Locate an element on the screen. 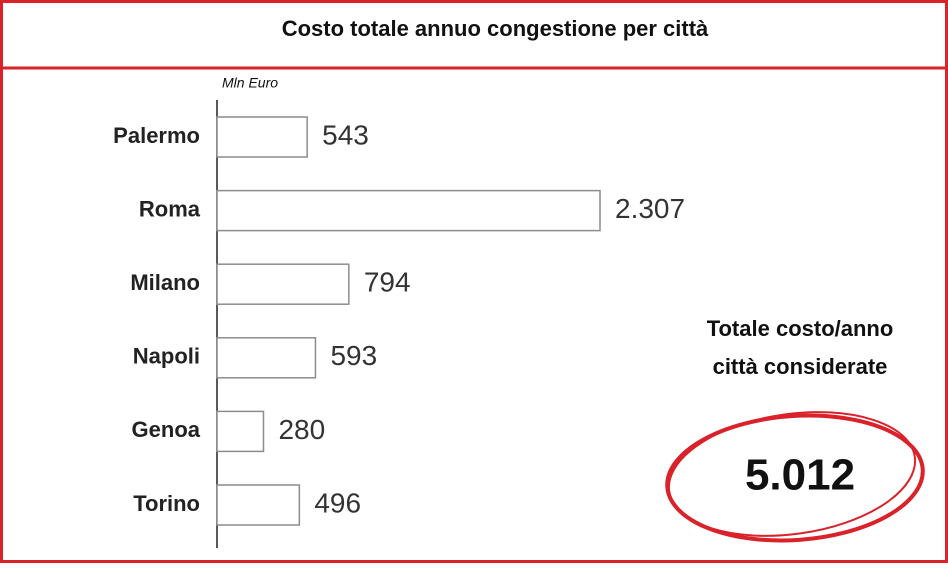  value-label: 2.307 is located at coordinates (650, 208).